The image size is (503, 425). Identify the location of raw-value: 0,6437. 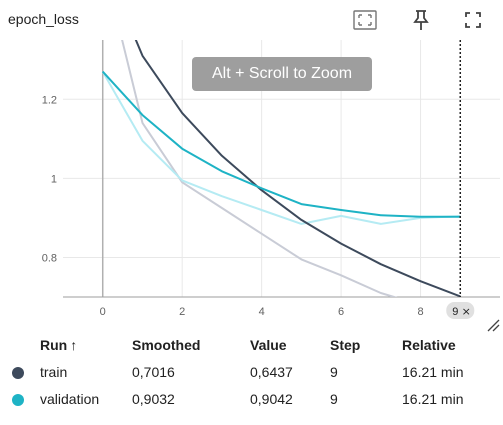
(271, 371).